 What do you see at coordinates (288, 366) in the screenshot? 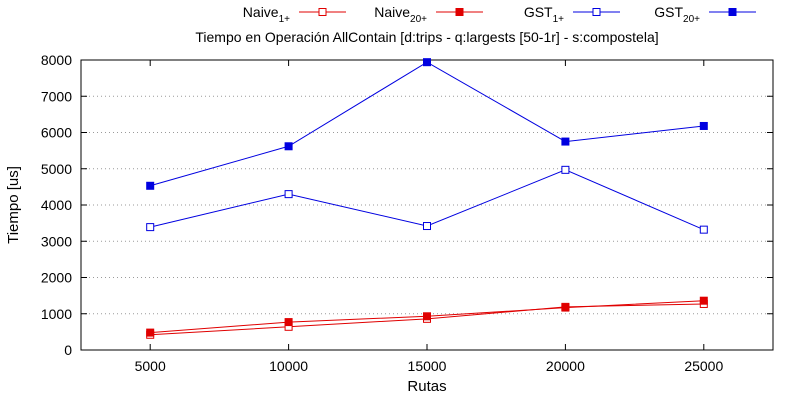
I see `x-tick-label: 10000` at bounding box center [288, 366].